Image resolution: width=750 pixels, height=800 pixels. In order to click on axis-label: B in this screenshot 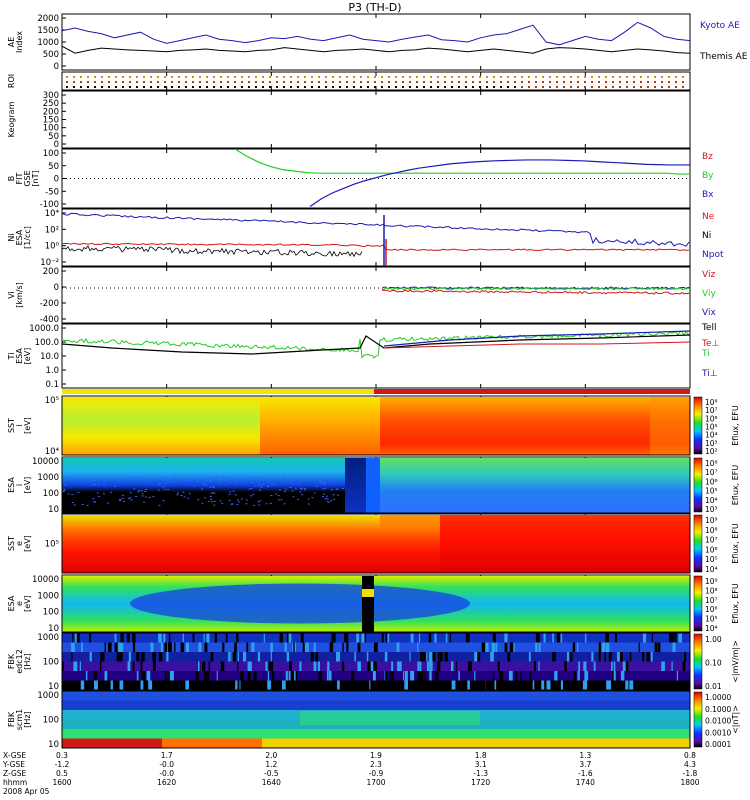, I will do `click(11, 179)`.